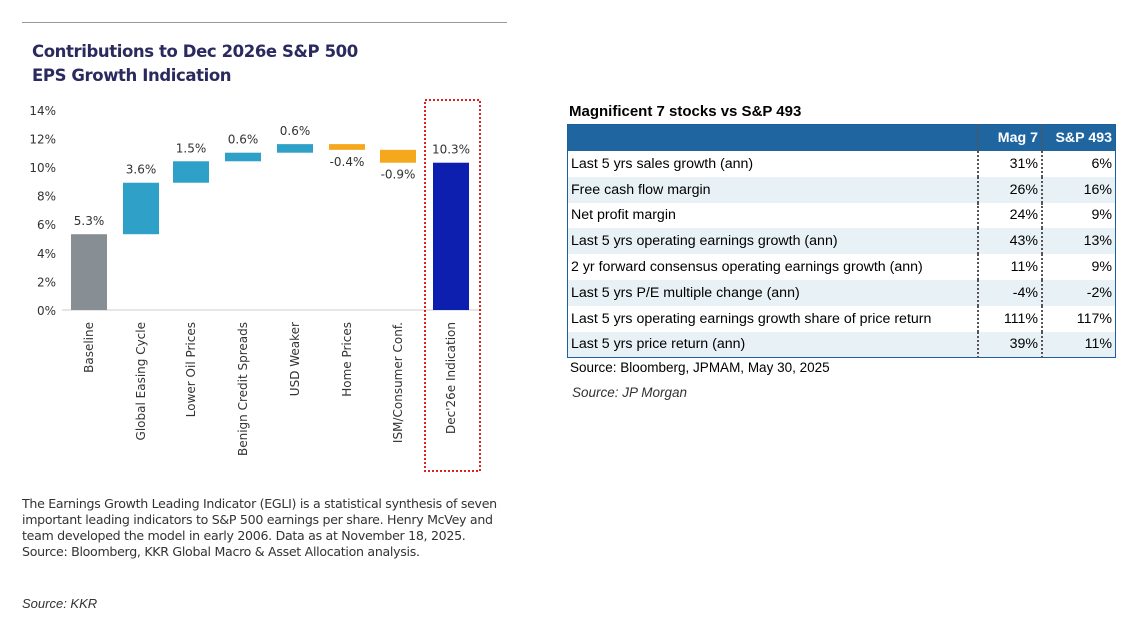 The height and width of the screenshot is (642, 1137). I want to click on x-tick-label: Lower Oil Prices, so click(191, 369).